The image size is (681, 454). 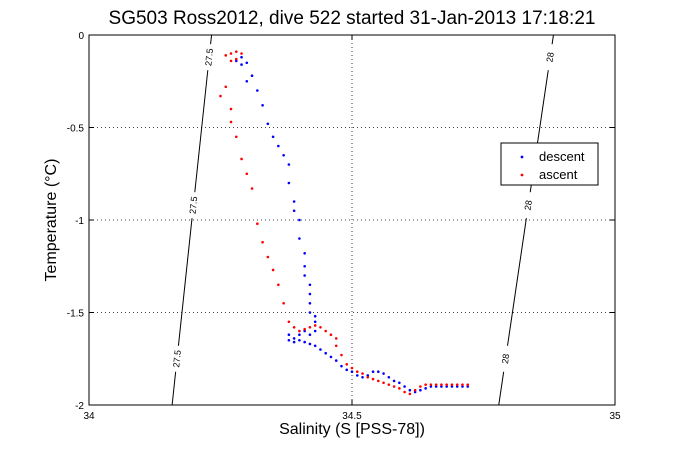 I want to click on legend-label-descent: descent, so click(x=562, y=156).